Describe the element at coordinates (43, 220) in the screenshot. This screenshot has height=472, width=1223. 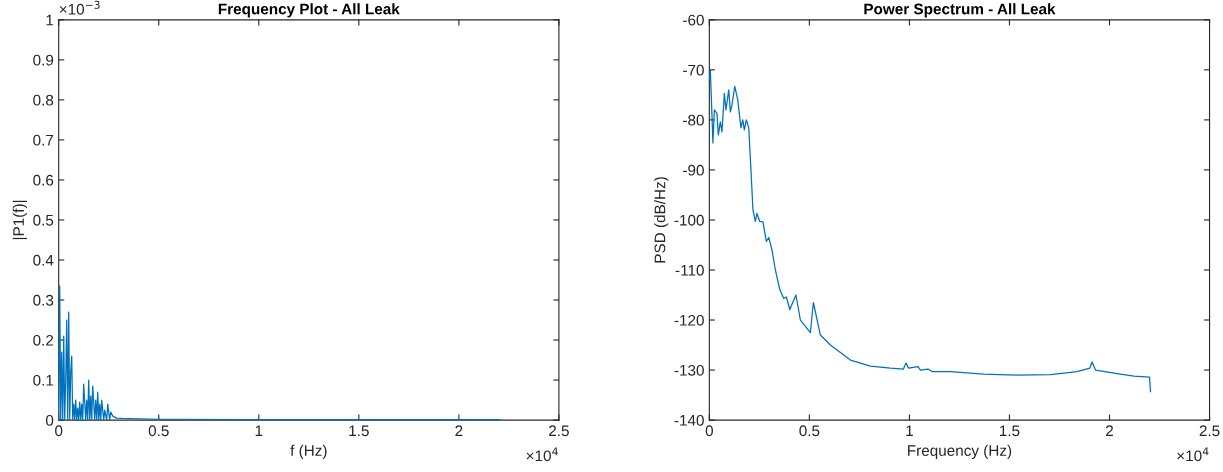
I see `y-tick-label: 0.5` at that location.